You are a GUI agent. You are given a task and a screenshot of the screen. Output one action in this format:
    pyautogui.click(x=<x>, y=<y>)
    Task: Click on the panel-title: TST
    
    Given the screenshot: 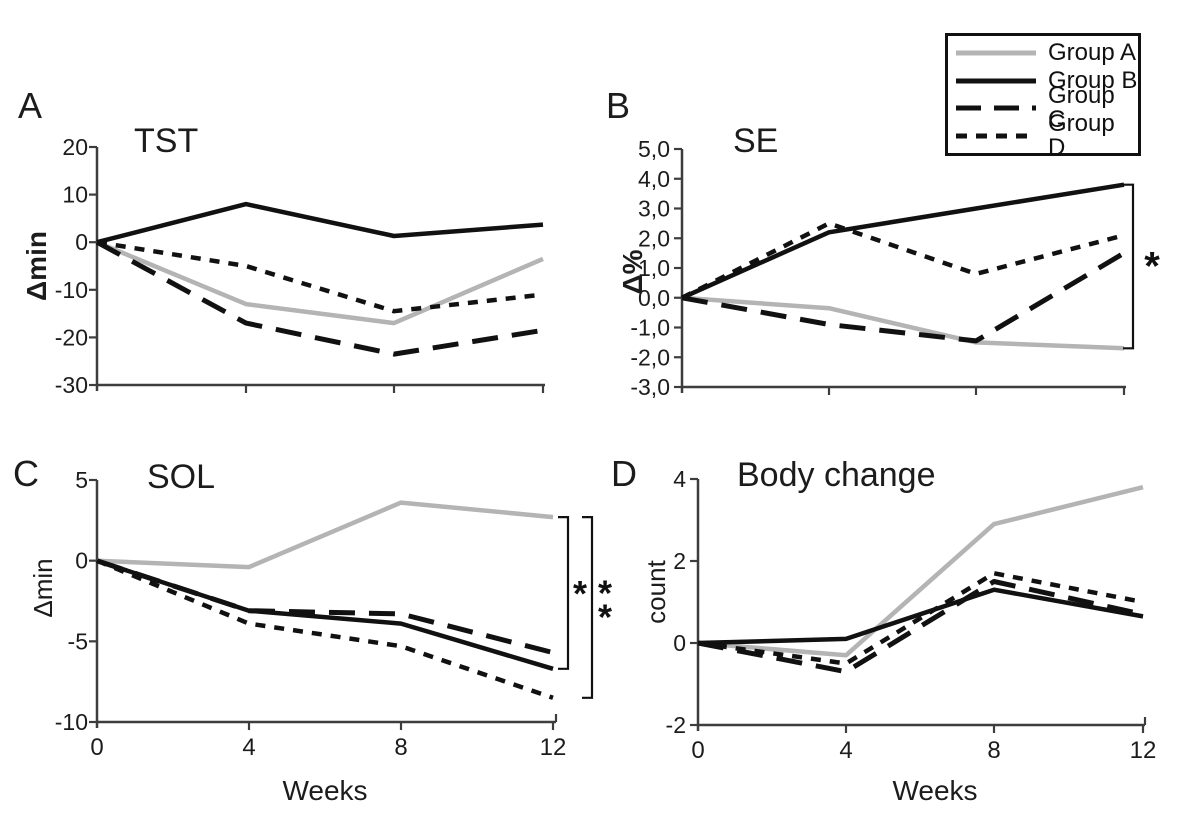 What is the action you would take?
    pyautogui.click(x=166, y=141)
    